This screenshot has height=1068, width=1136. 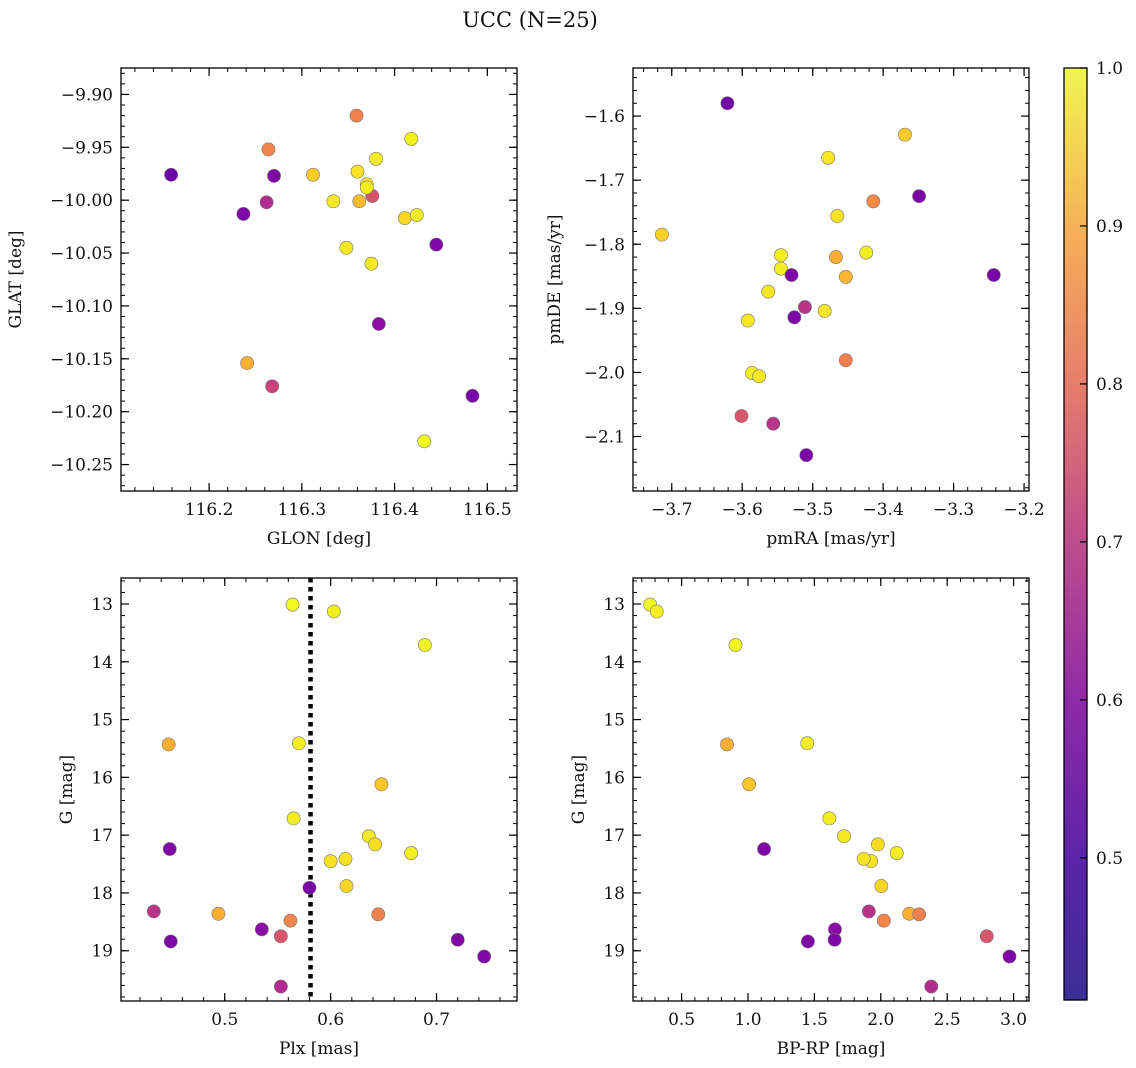 What do you see at coordinates (302, 510) in the screenshot?
I see `x-tick-label: 116.3` at bounding box center [302, 510].